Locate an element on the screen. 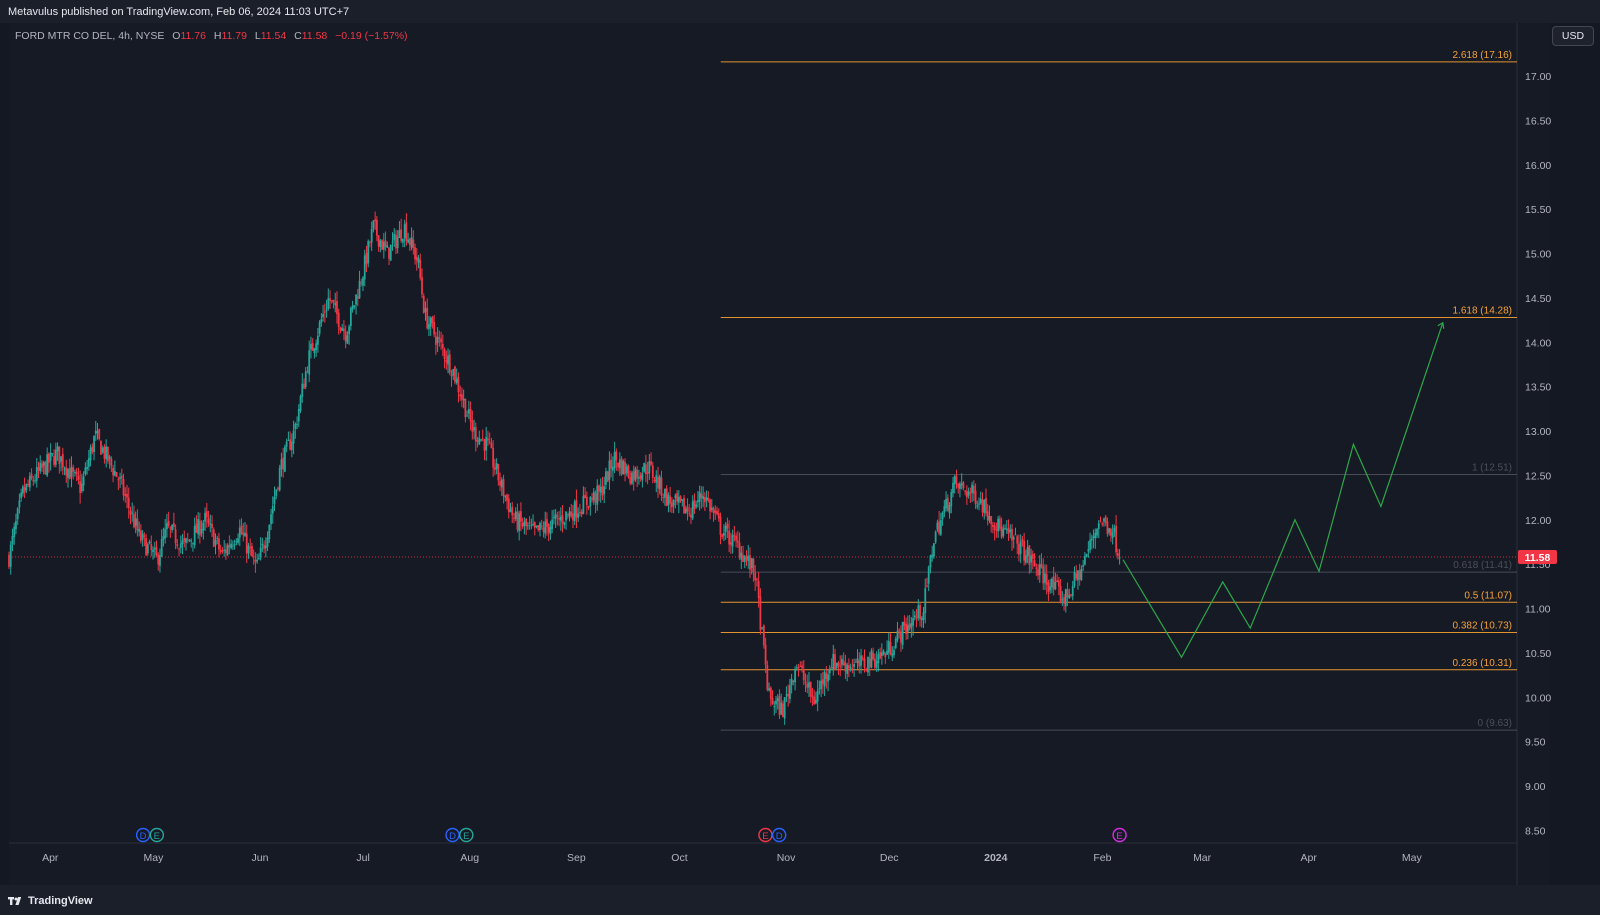  tradingview-logo: TradingView is located at coordinates (50, 901).